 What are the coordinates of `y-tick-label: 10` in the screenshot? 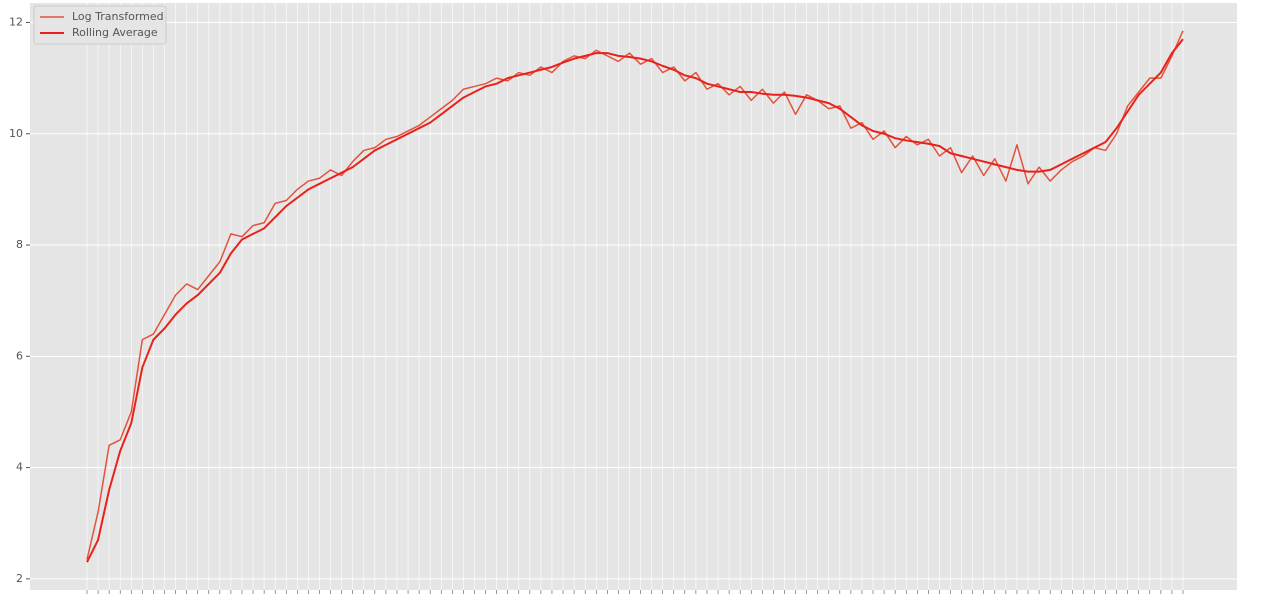 It's located at (16, 133).